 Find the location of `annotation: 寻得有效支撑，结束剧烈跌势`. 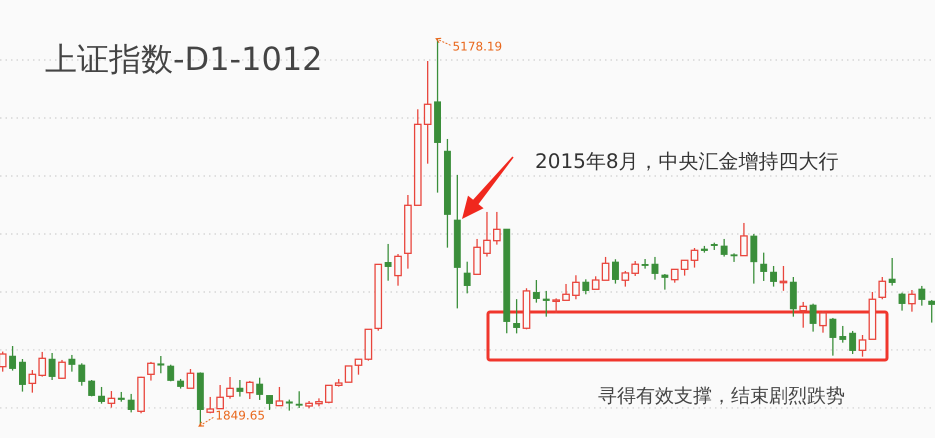

annotation: 寻得有效支撑，结束剧烈跌势 is located at coordinates (721, 396).